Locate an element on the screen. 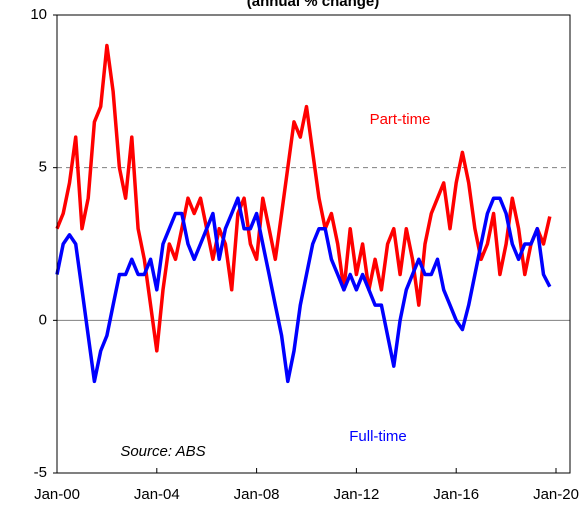  source-note: Source: ABS is located at coordinates (162, 451).